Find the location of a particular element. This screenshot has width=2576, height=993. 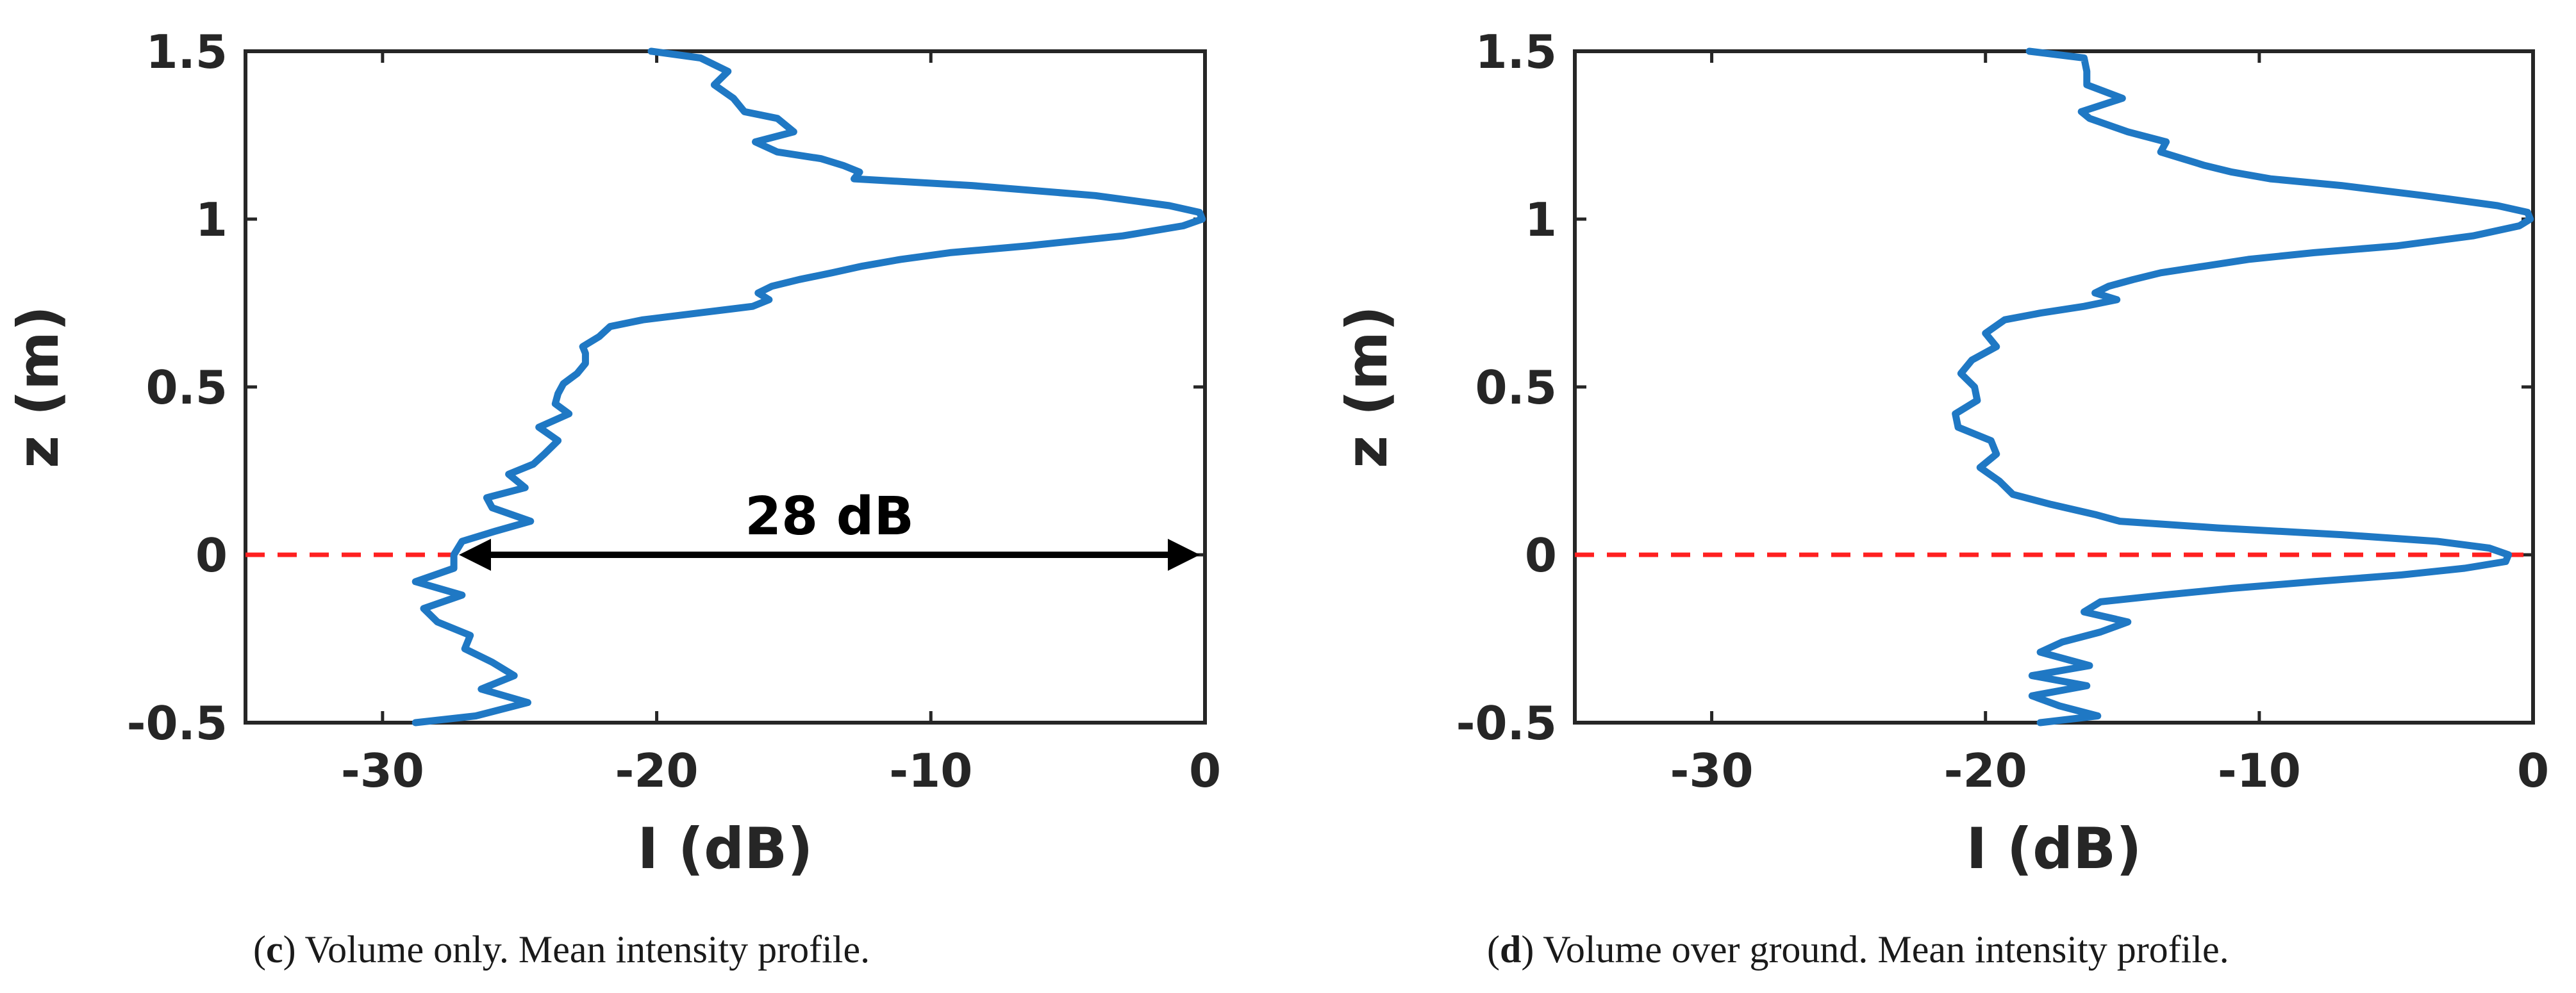

x-tick-label-c: -10 is located at coordinates (930, 771).